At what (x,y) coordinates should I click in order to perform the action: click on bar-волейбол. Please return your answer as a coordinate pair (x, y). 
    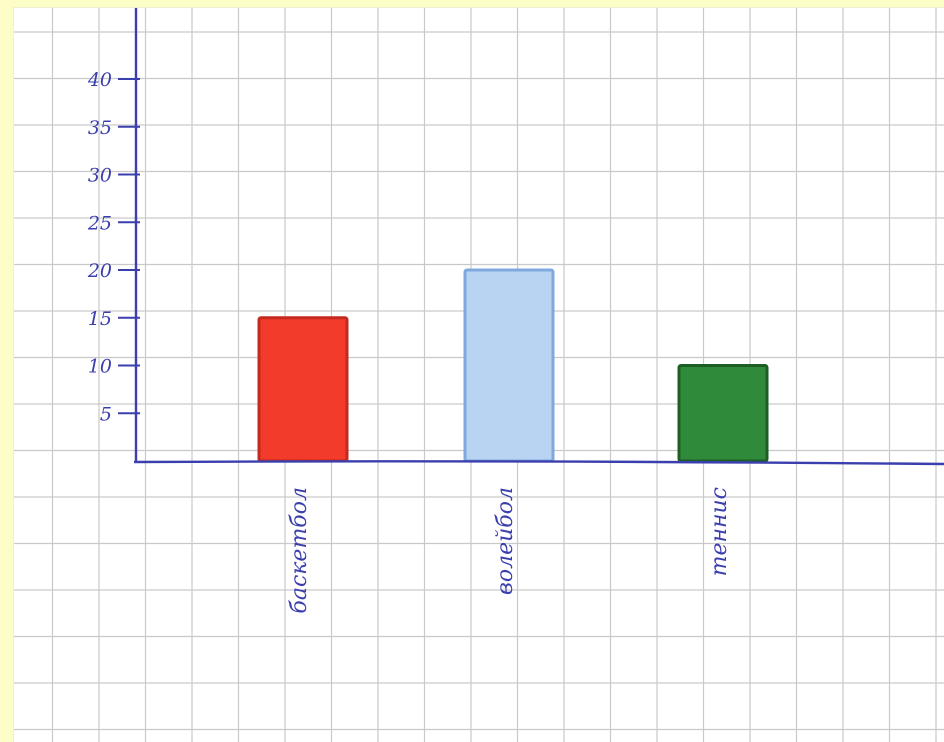
    Looking at the image, I should click on (509, 365).